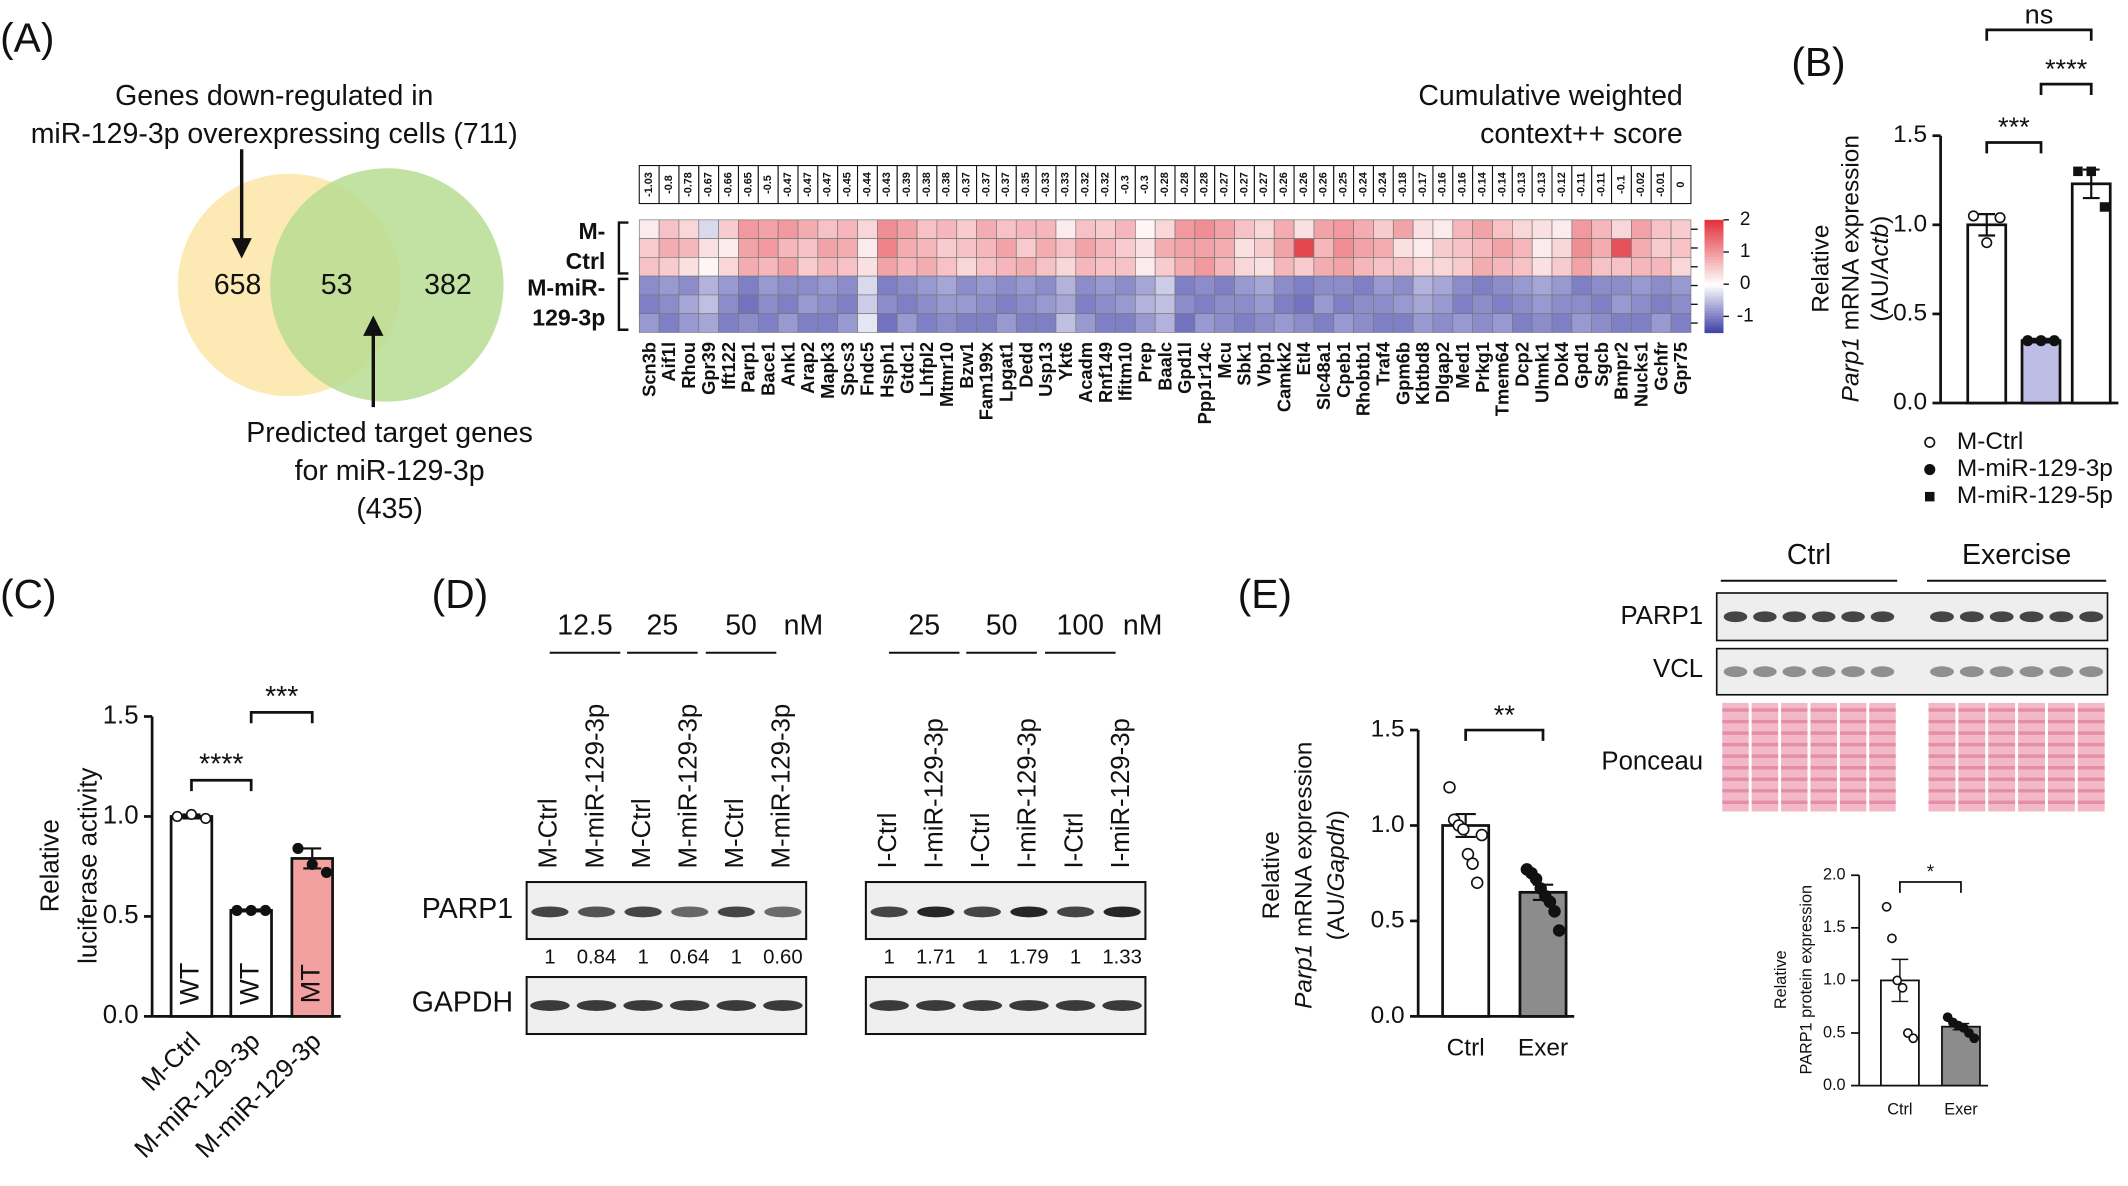  I want to click on lane-label: M-Ctrl, so click(642, 833).